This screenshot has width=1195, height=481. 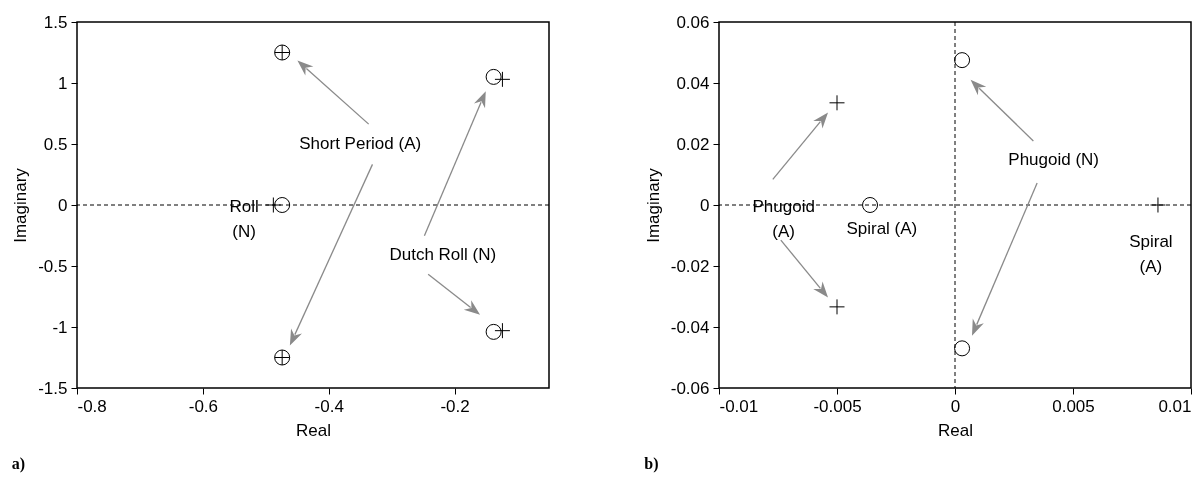 What do you see at coordinates (53, 266) in the screenshot?
I see `y-tick-label: -0.5` at bounding box center [53, 266].